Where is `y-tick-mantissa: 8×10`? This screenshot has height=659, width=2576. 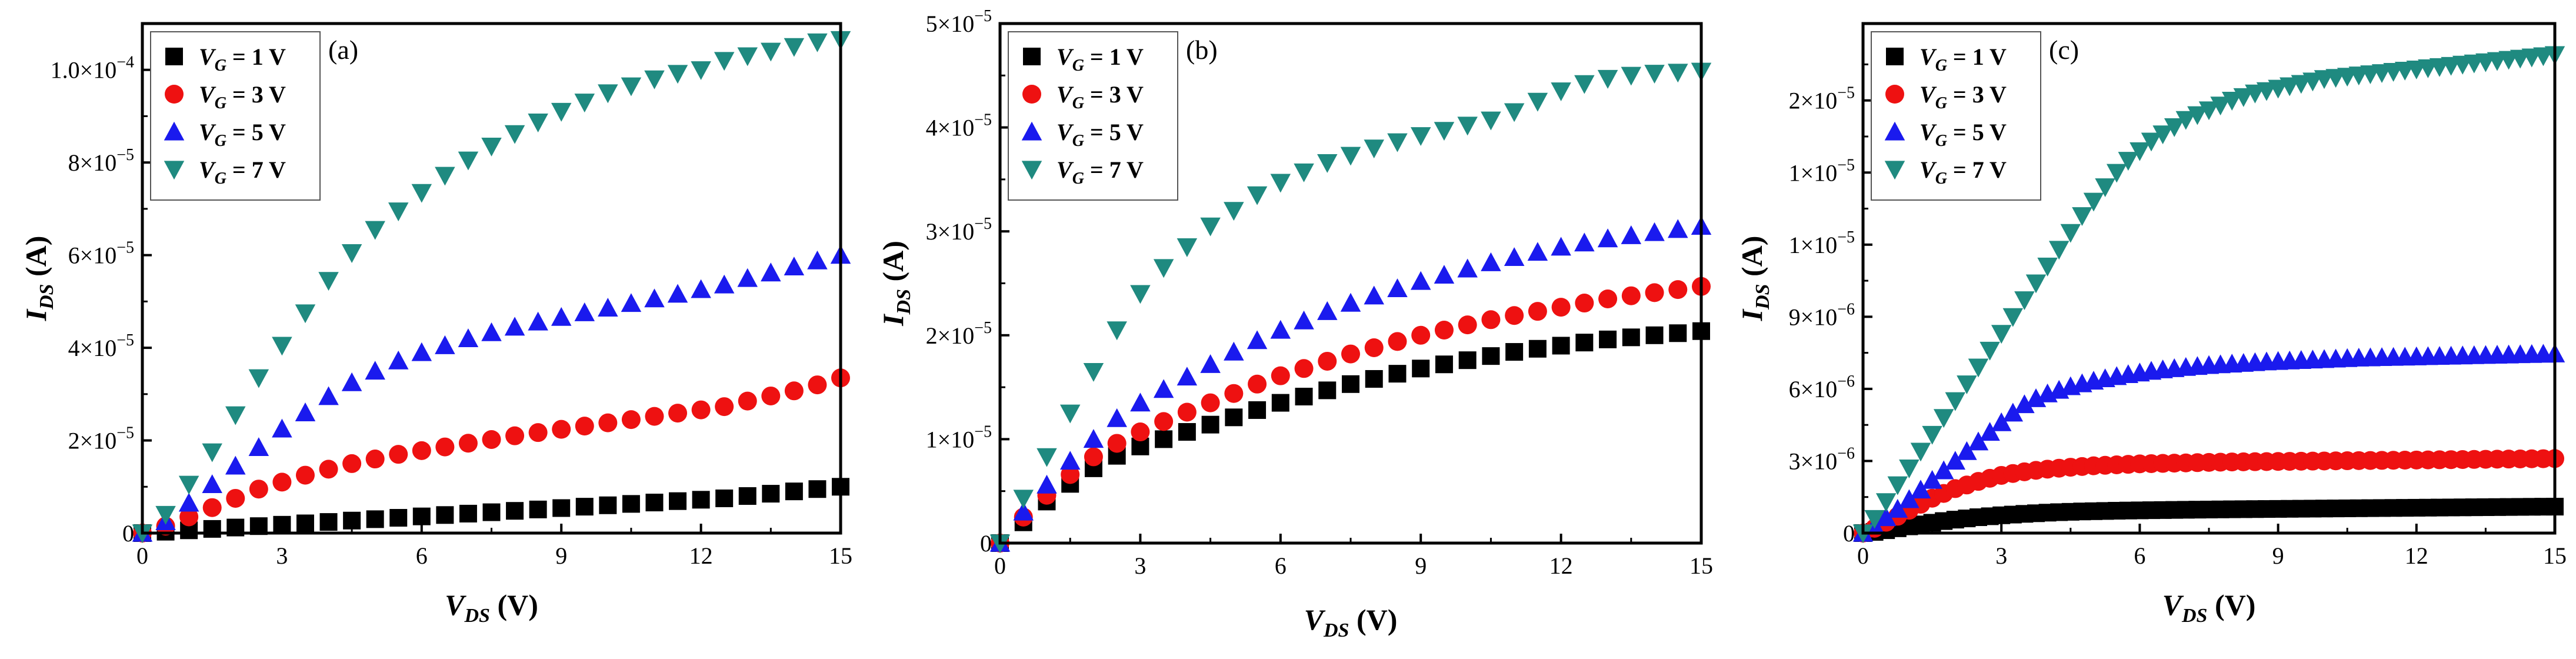 y-tick-mantissa: 8×10 is located at coordinates (93, 162).